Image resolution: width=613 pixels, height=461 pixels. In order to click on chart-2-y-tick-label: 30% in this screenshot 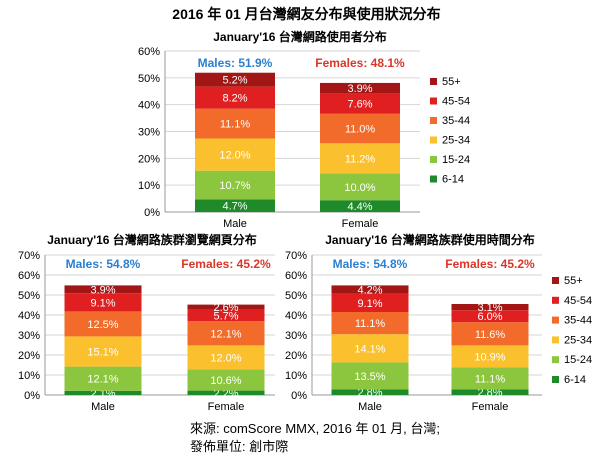, I will do `click(296, 336)`.